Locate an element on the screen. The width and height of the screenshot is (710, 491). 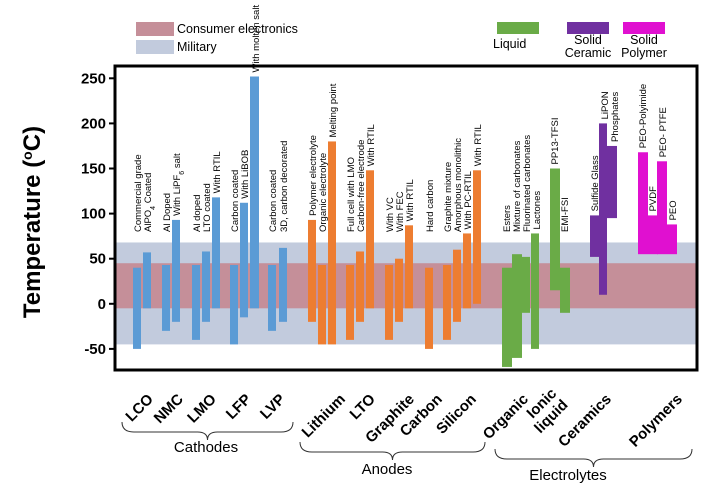
bar-silicon-with-pc-rtil is located at coordinates (467, 271).